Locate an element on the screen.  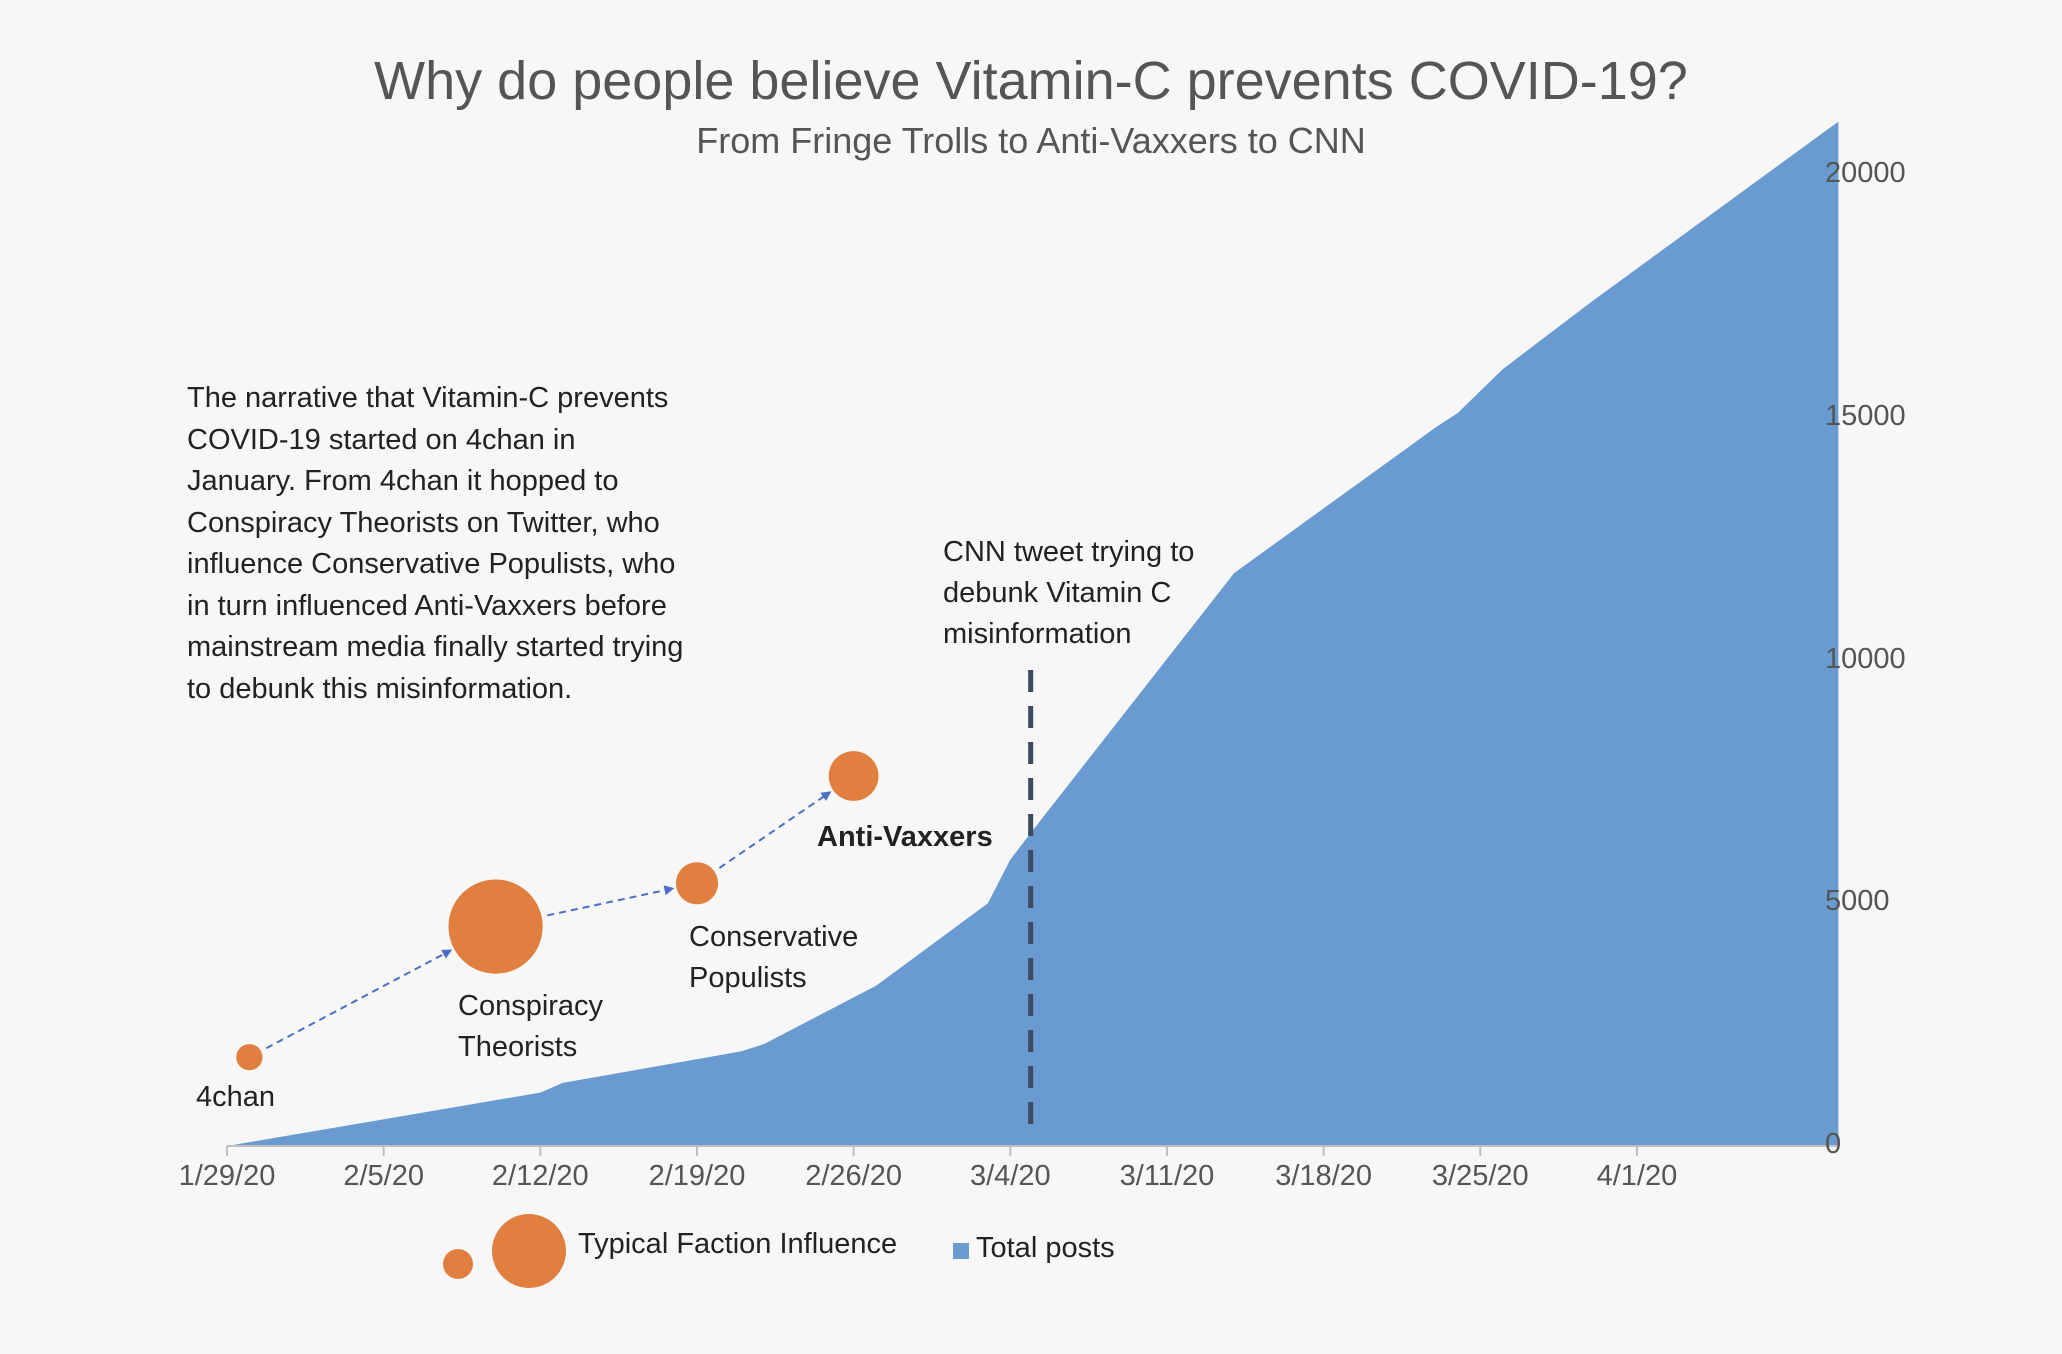
y-tick-label: 5000 is located at coordinates (1857, 901).